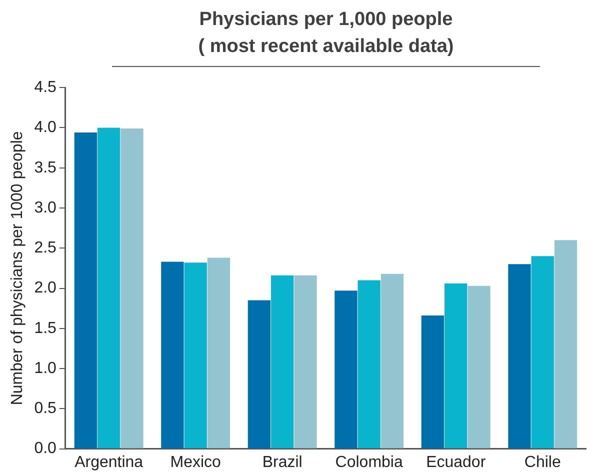 The height and width of the screenshot is (476, 594). What do you see at coordinates (45, 248) in the screenshot?
I see `y-tick-label: 2.5` at bounding box center [45, 248].